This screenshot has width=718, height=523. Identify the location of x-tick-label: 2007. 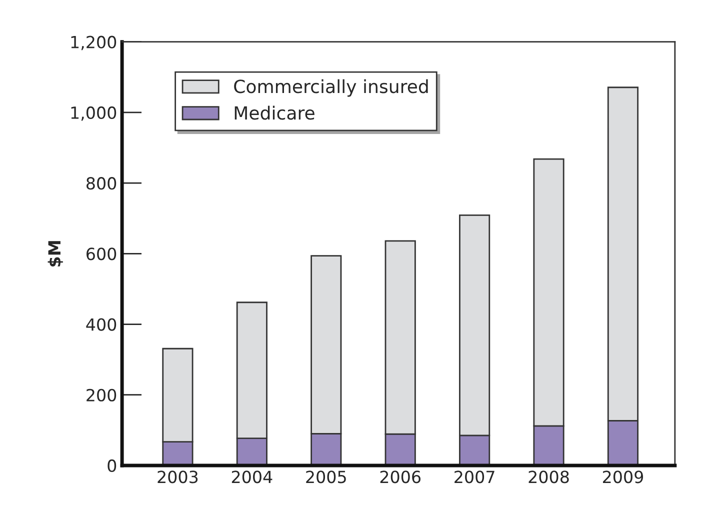
(474, 477).